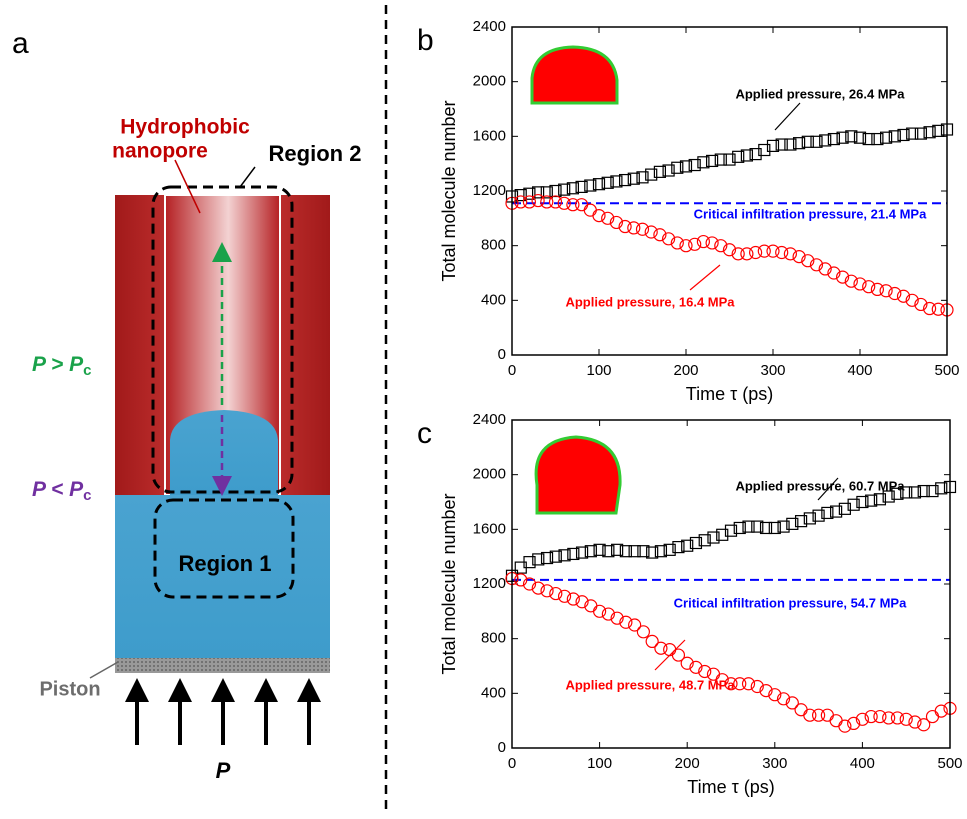 Image resolution: width=967 pixels, height=819 pixels. Describe the element at coordinates (222, 576) in the screenshot. I see `water` at that location.